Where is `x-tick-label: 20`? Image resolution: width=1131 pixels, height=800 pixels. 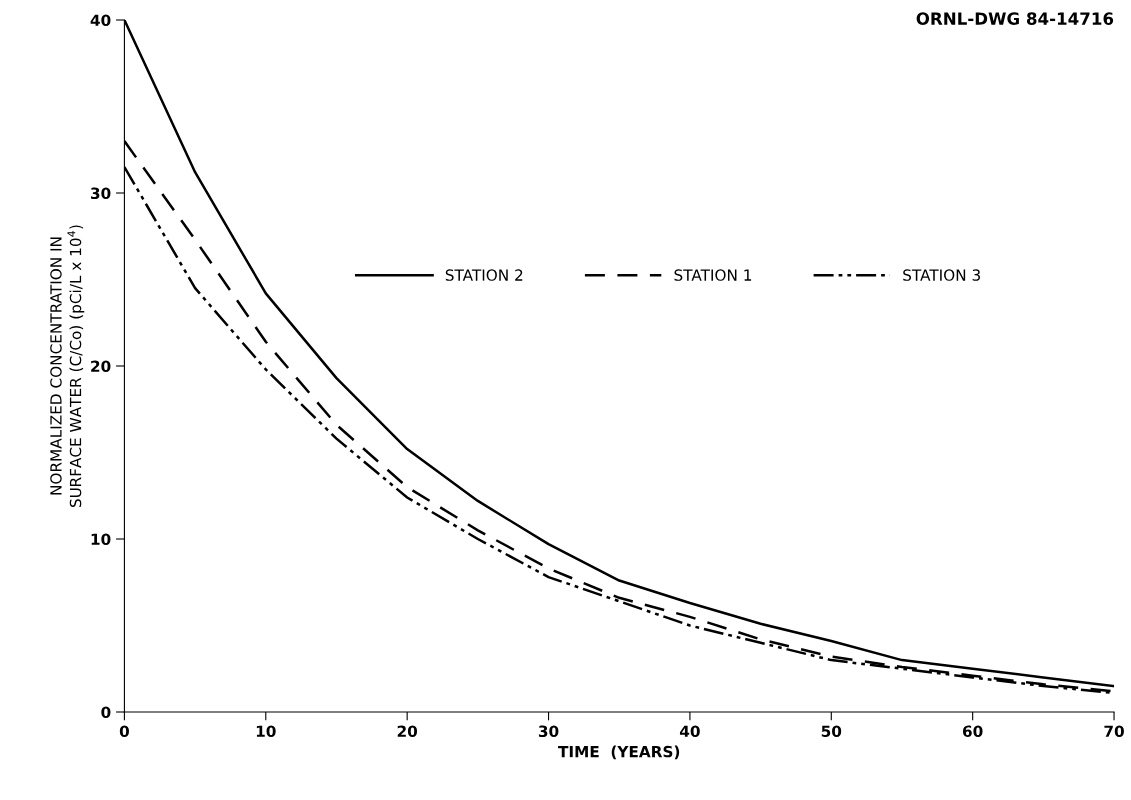
x-tick-label: 20 is located at coordinates (407, 731).